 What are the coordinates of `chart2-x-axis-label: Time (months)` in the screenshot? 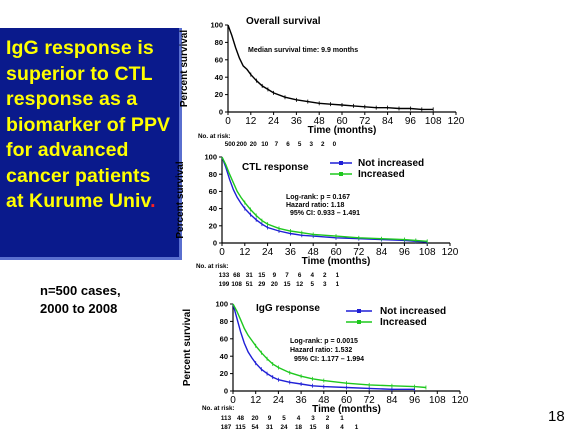 It's located at (336, 261).